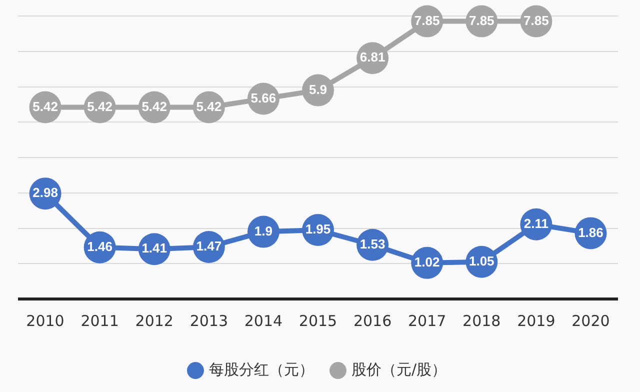  What do you see at coordinates (45, 192) in the screenshot?
I see `data-label: 2.98` at bounding box center [45, 192].